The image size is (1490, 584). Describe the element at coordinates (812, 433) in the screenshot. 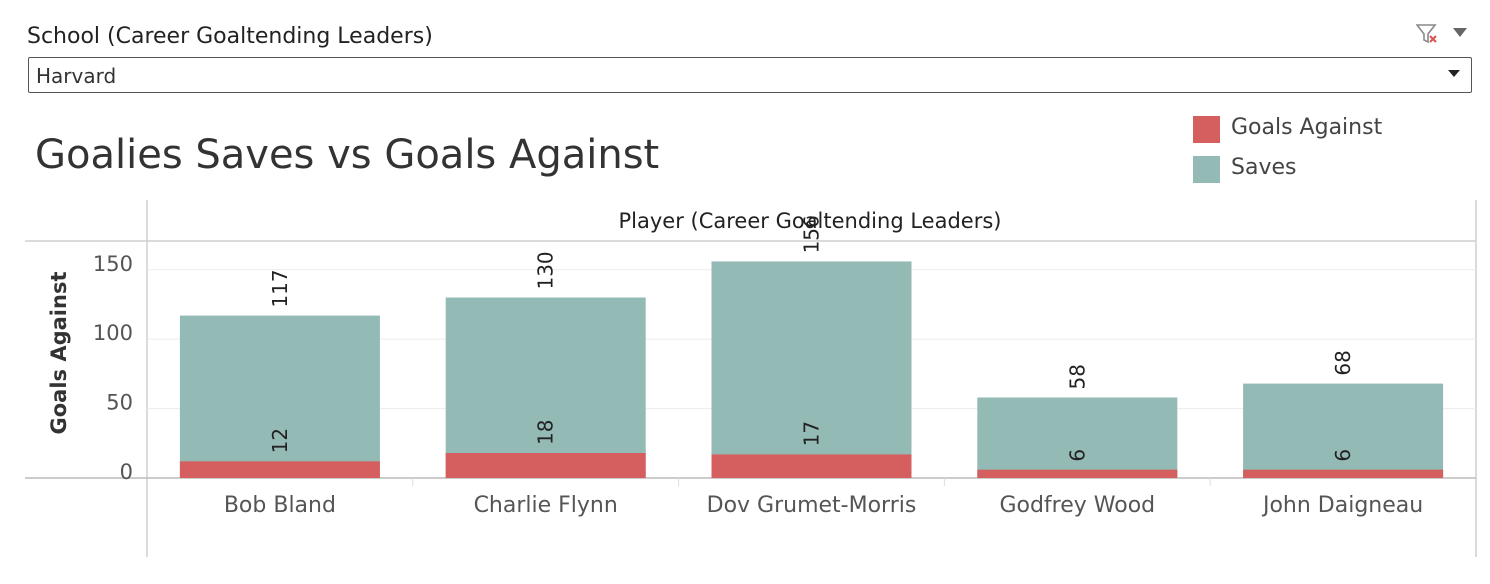

I see `goals-against-value-label: 17` at that location.